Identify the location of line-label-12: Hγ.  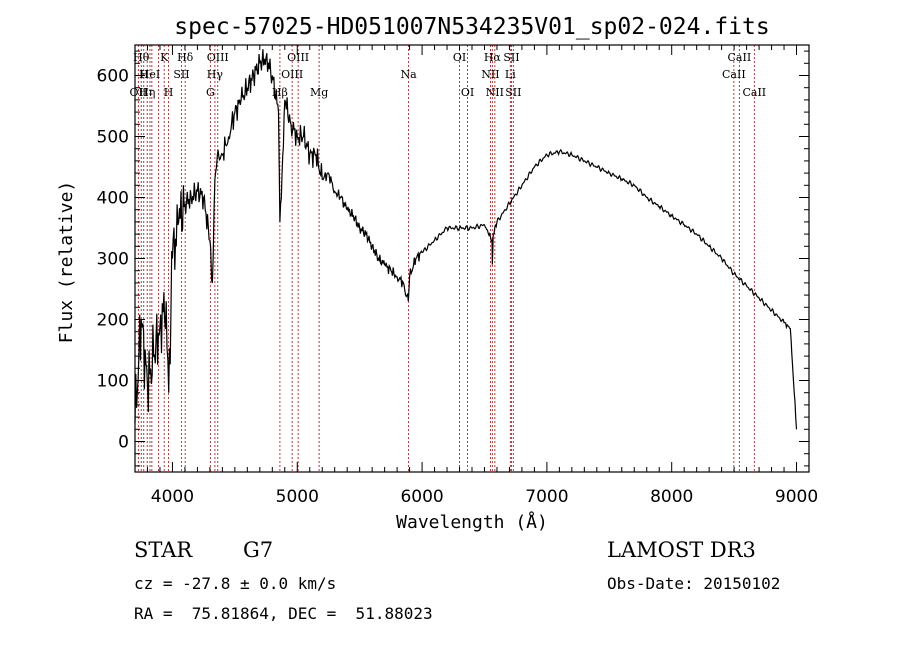
(215, 74).